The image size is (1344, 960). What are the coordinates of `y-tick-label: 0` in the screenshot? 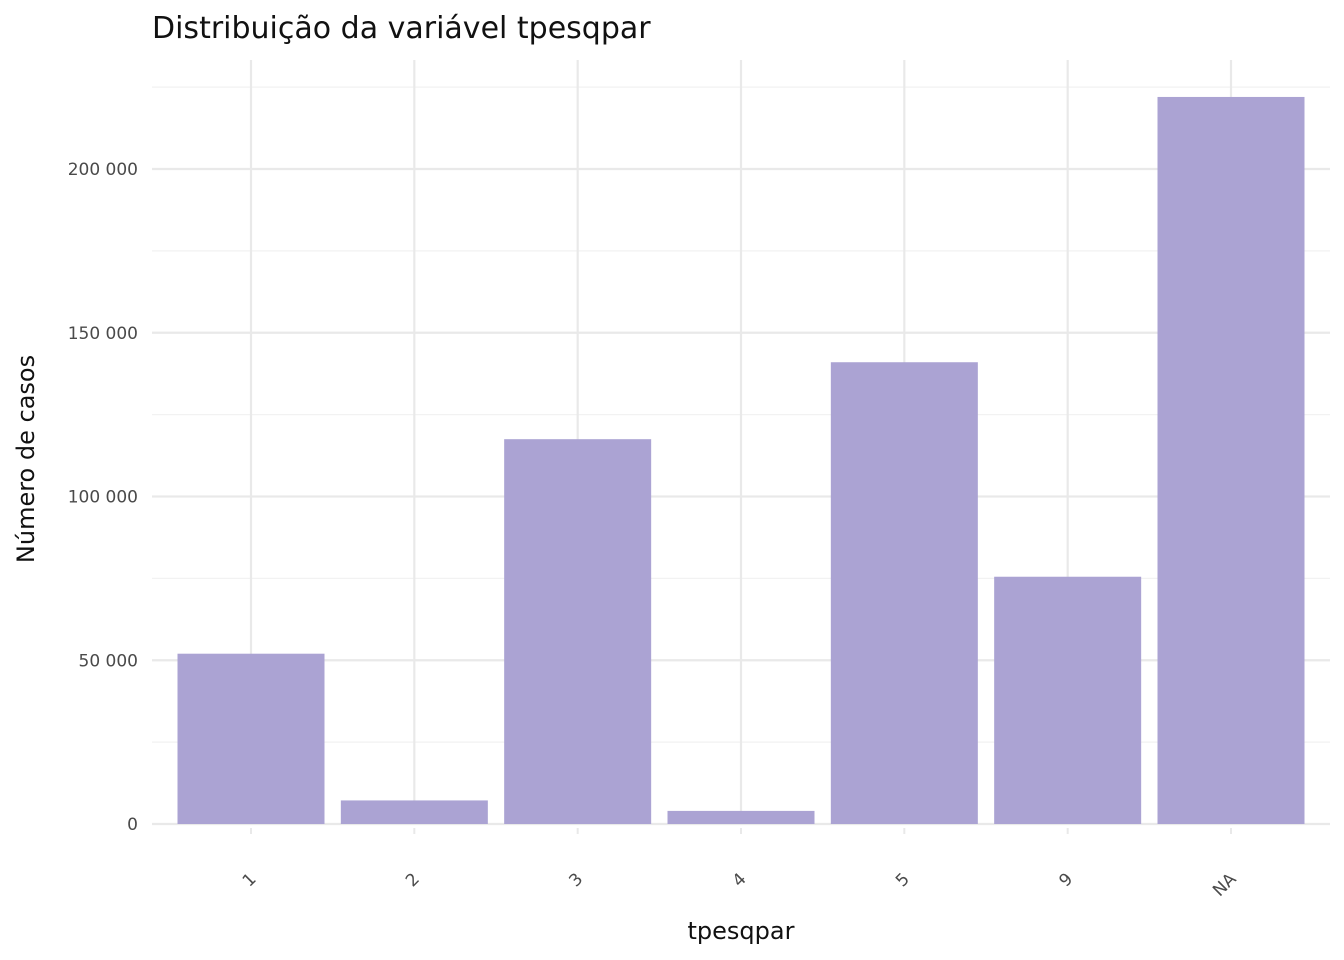 It's located at (132, 825).